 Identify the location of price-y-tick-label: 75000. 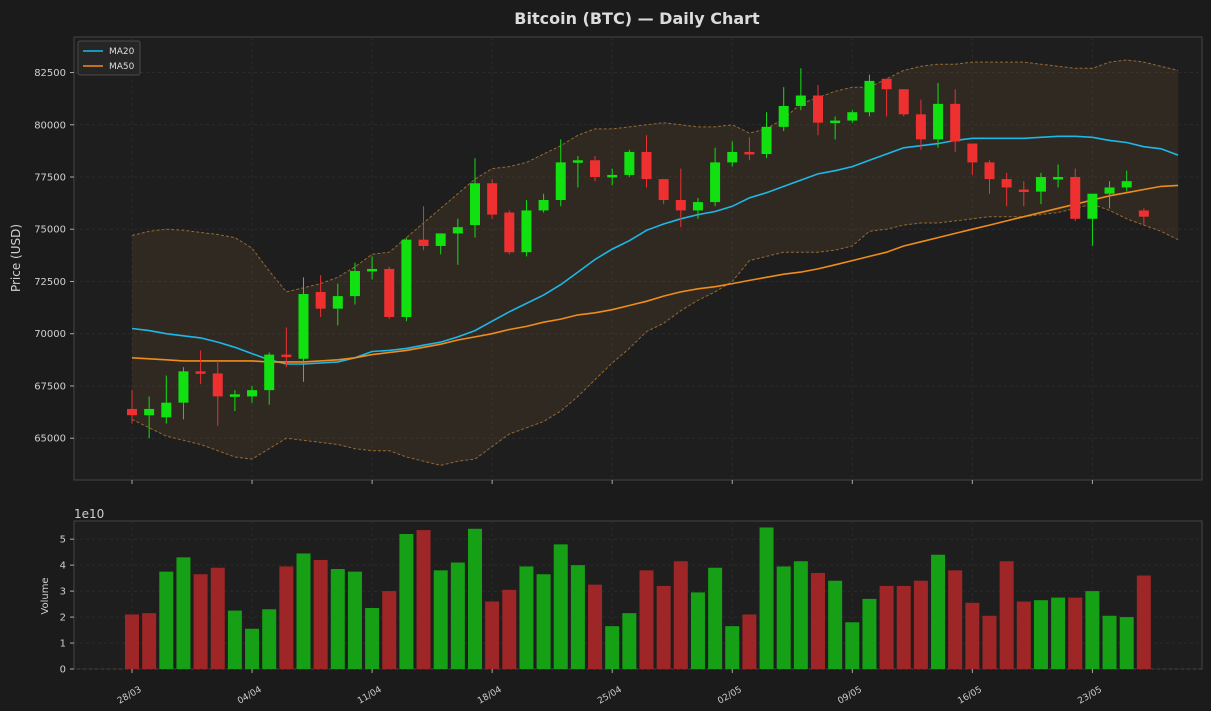
(50, 230).